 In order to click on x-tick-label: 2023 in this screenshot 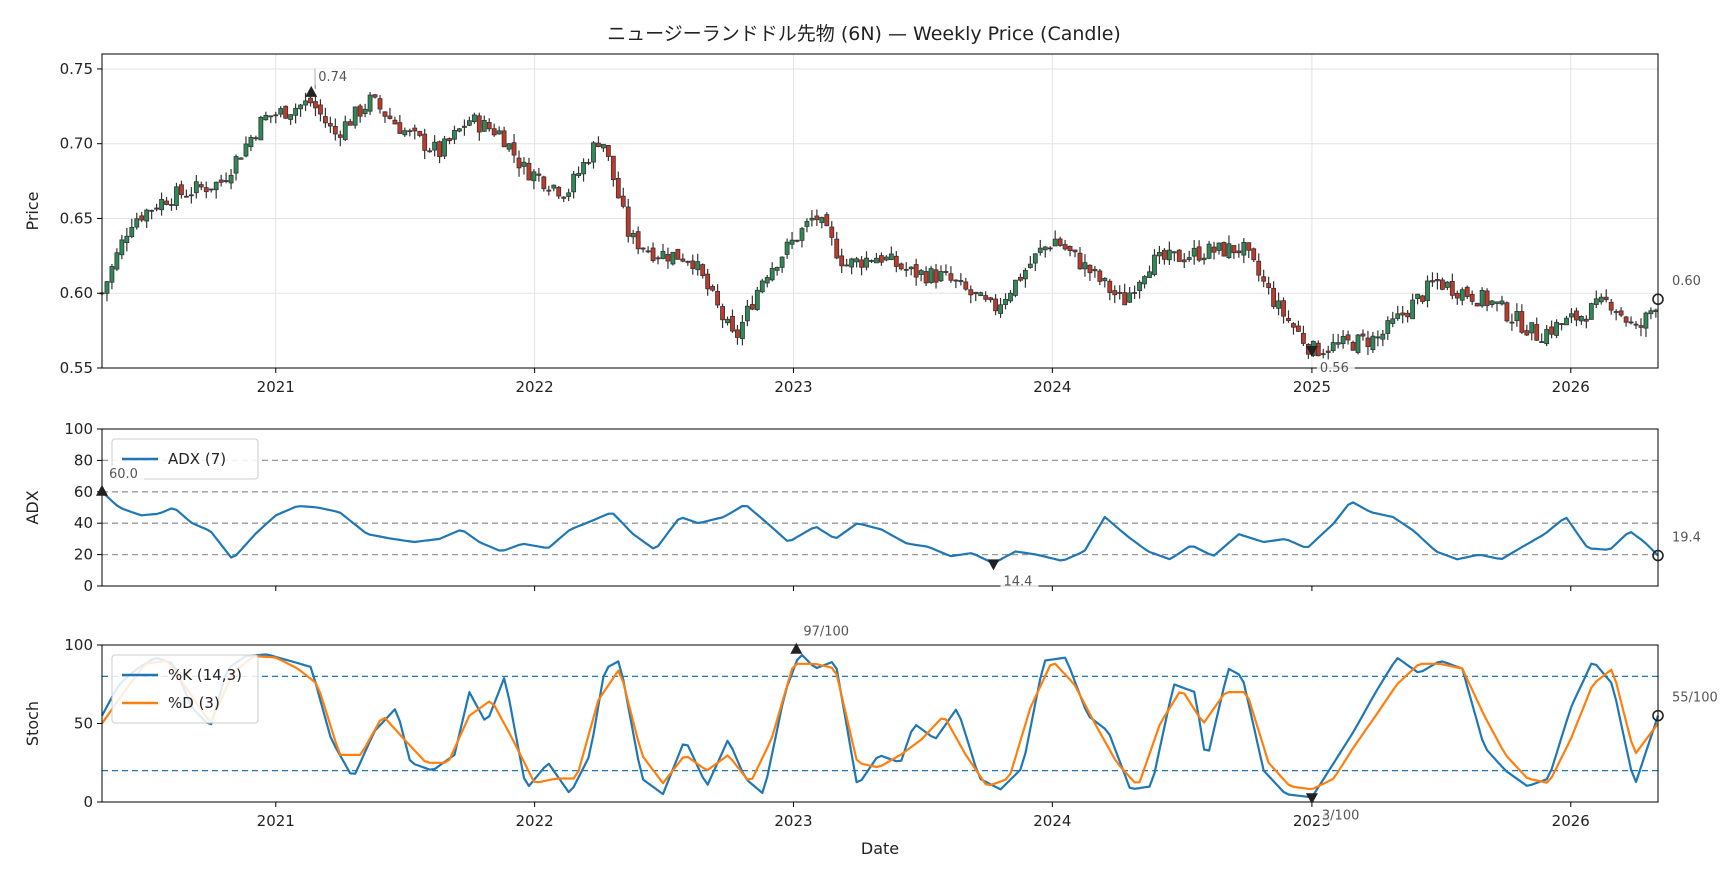, I will do `click(793, 821)`.